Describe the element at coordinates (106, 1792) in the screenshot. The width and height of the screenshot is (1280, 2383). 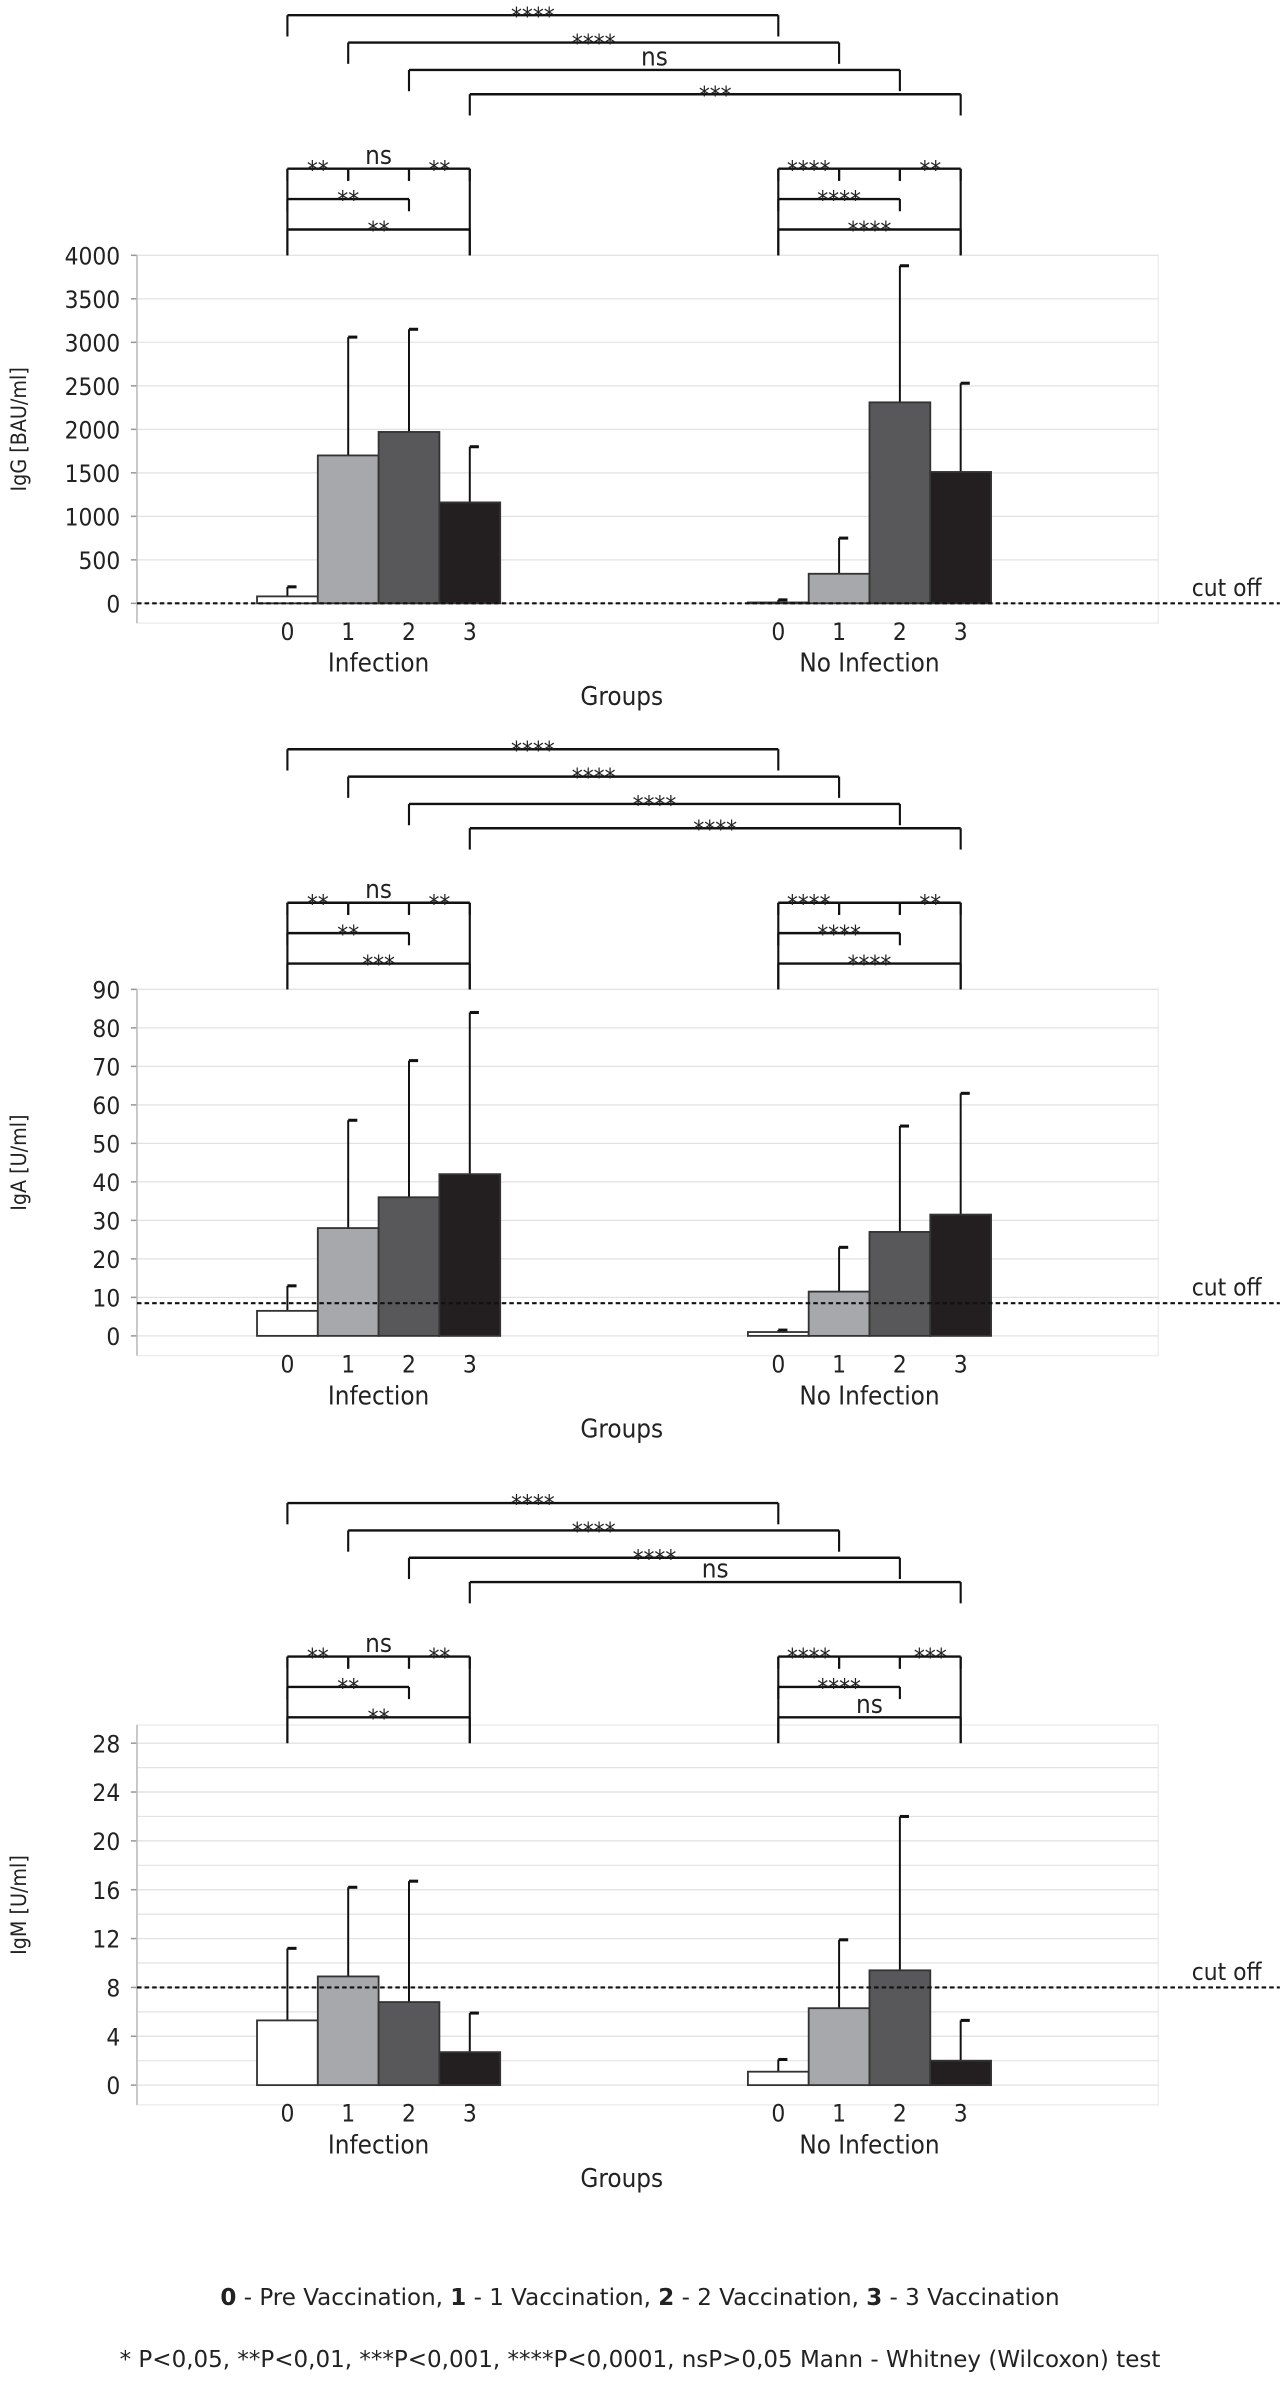
I see `y-tick-label: 24` at that location.